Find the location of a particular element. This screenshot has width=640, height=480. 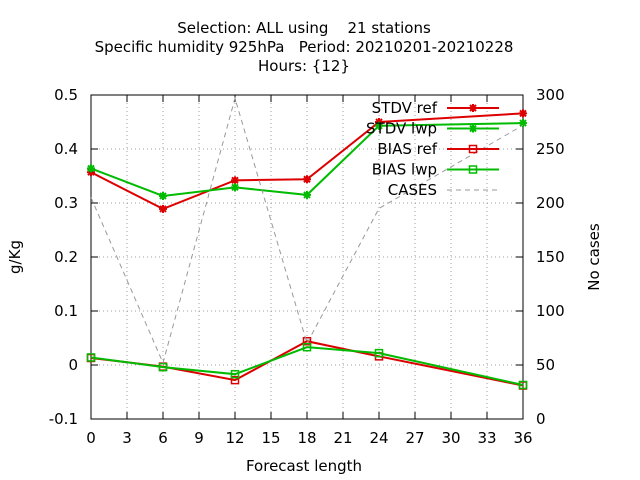

legend: STDV ref STDV lwp BIAS ref BIAS lwp CASES is located at coordinates (432, 149).